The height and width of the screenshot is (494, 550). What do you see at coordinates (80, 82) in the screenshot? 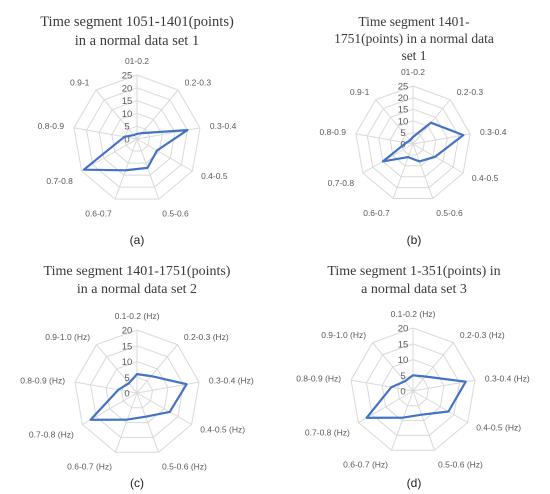
I see `category-label: 0.9-1` at bounding box center [80, 82].